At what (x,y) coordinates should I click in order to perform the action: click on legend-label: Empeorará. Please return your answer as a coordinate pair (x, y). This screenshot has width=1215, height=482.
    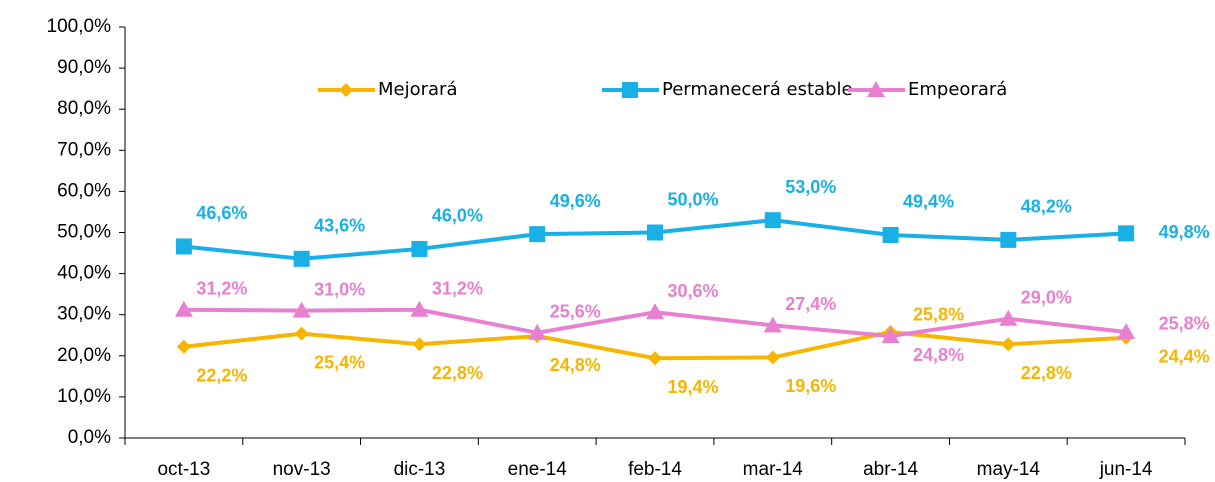
    Looking at the image, I should click on (957, 89).